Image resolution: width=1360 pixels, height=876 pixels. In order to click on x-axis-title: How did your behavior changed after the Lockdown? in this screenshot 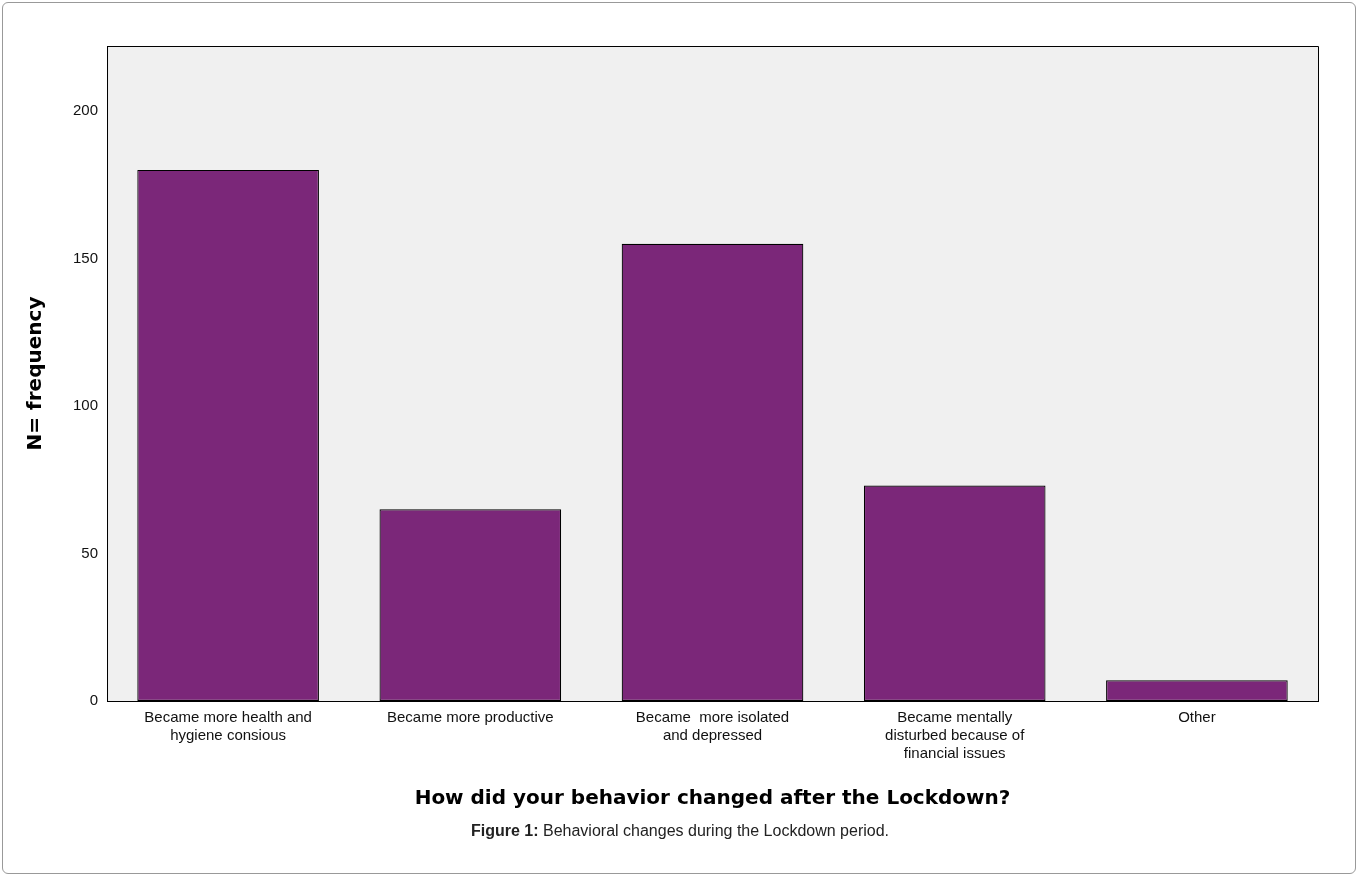, I will do `click(712, 797)`.